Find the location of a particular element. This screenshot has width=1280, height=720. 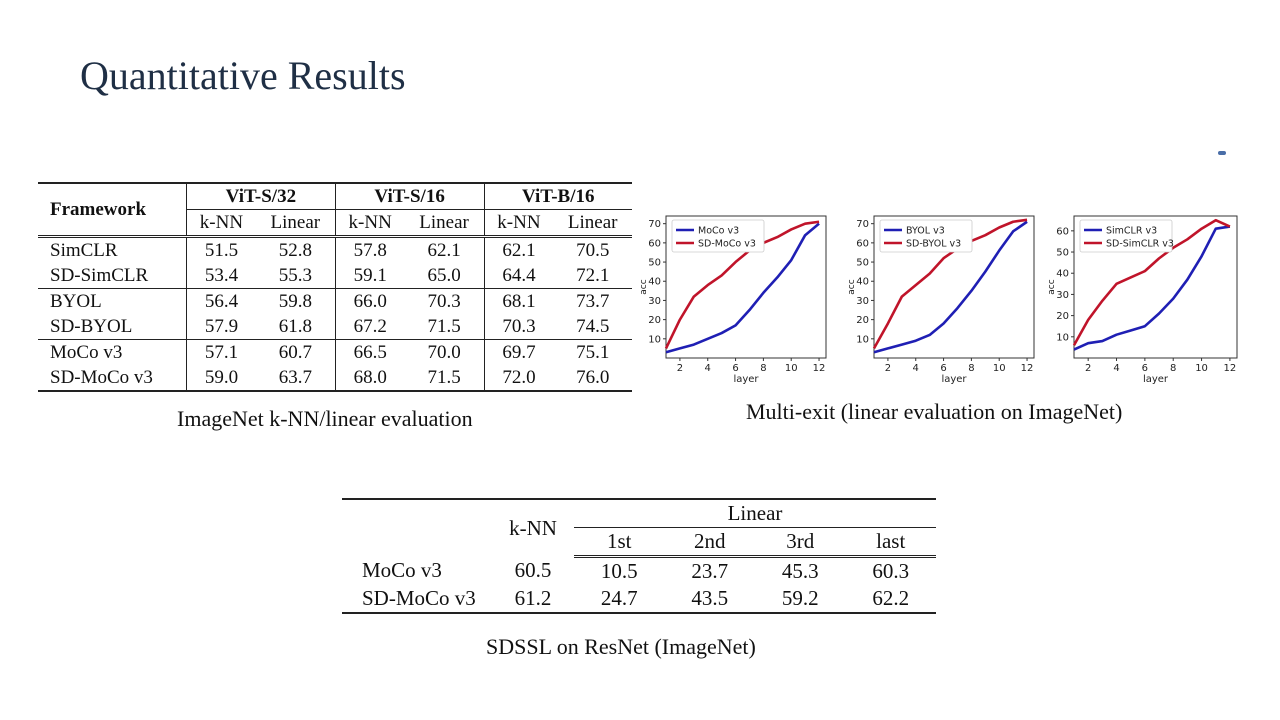

framework-header: Framework is located at coordinates (112, 209).